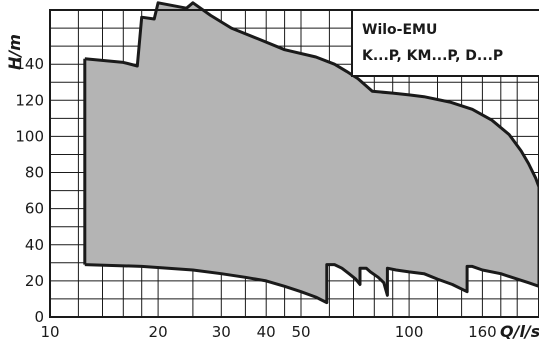 This screenshot has width=539, height=342. What do you see at coordinates (29, 136) in the screenshot?
I see `y-tick-label: 100` at bounding box center [29, 136].